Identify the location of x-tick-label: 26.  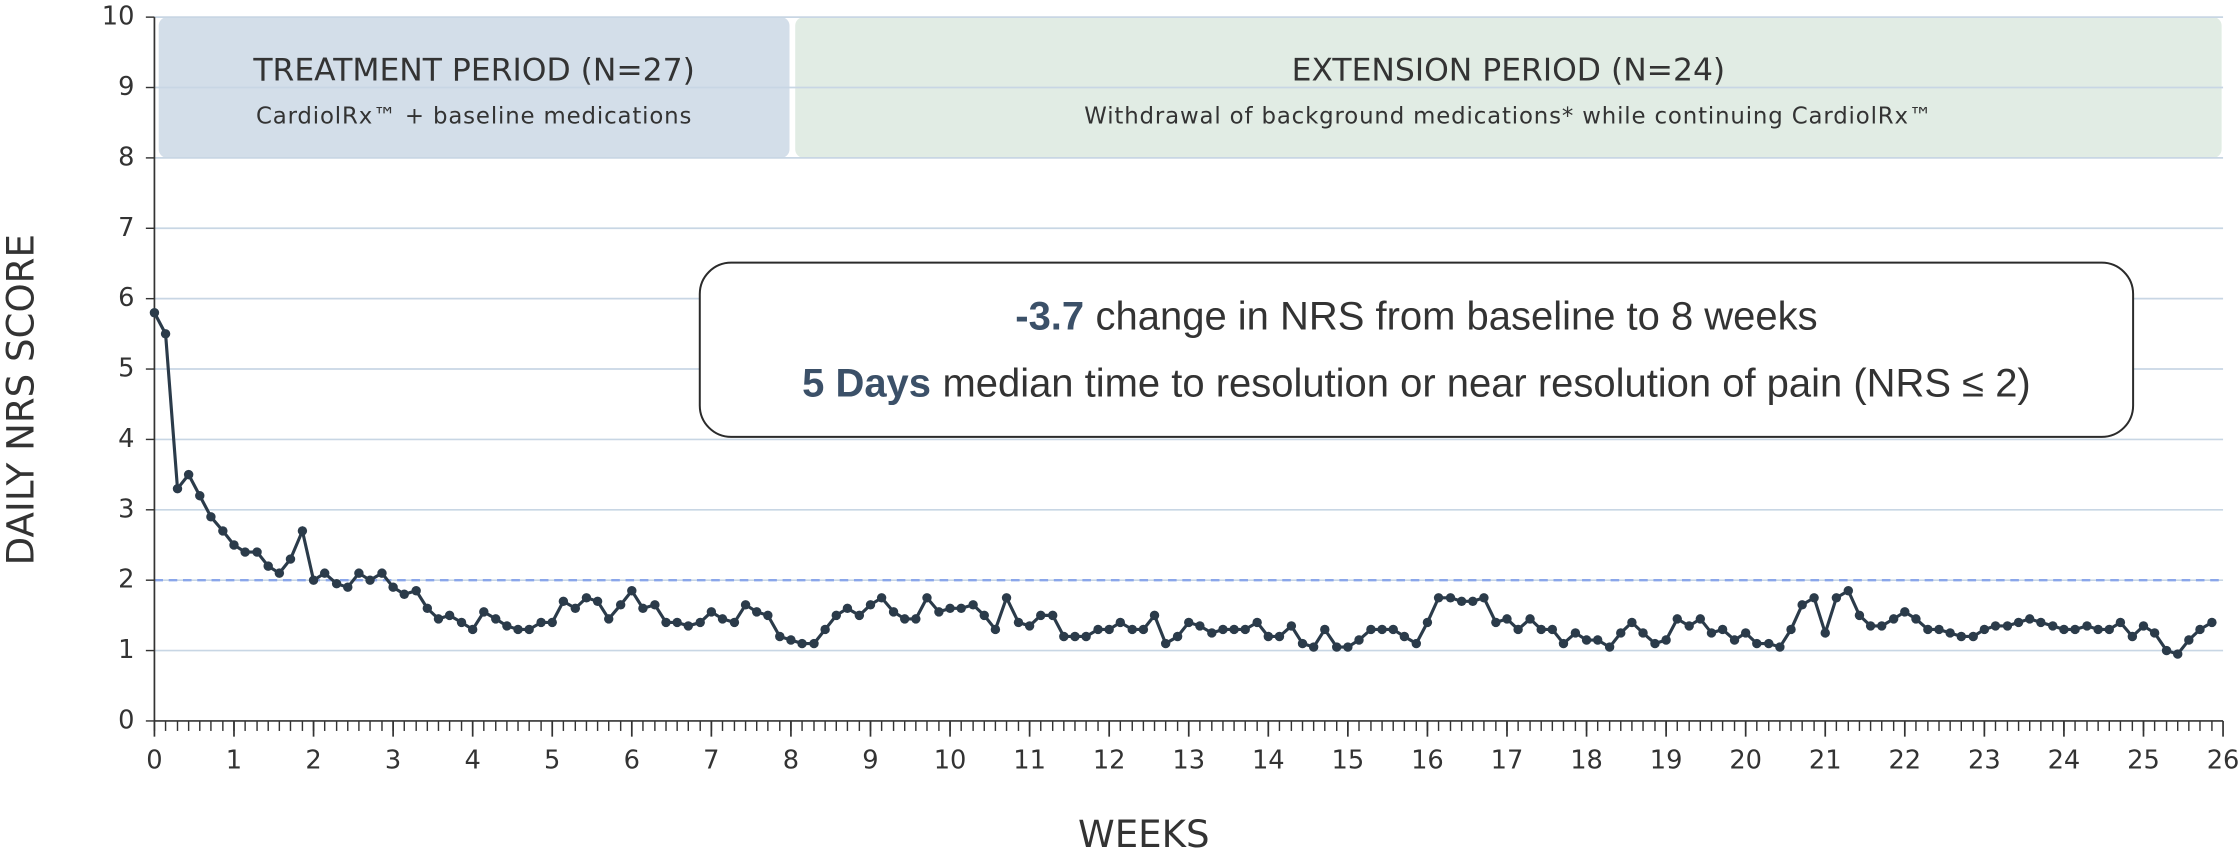
(2223, 760).